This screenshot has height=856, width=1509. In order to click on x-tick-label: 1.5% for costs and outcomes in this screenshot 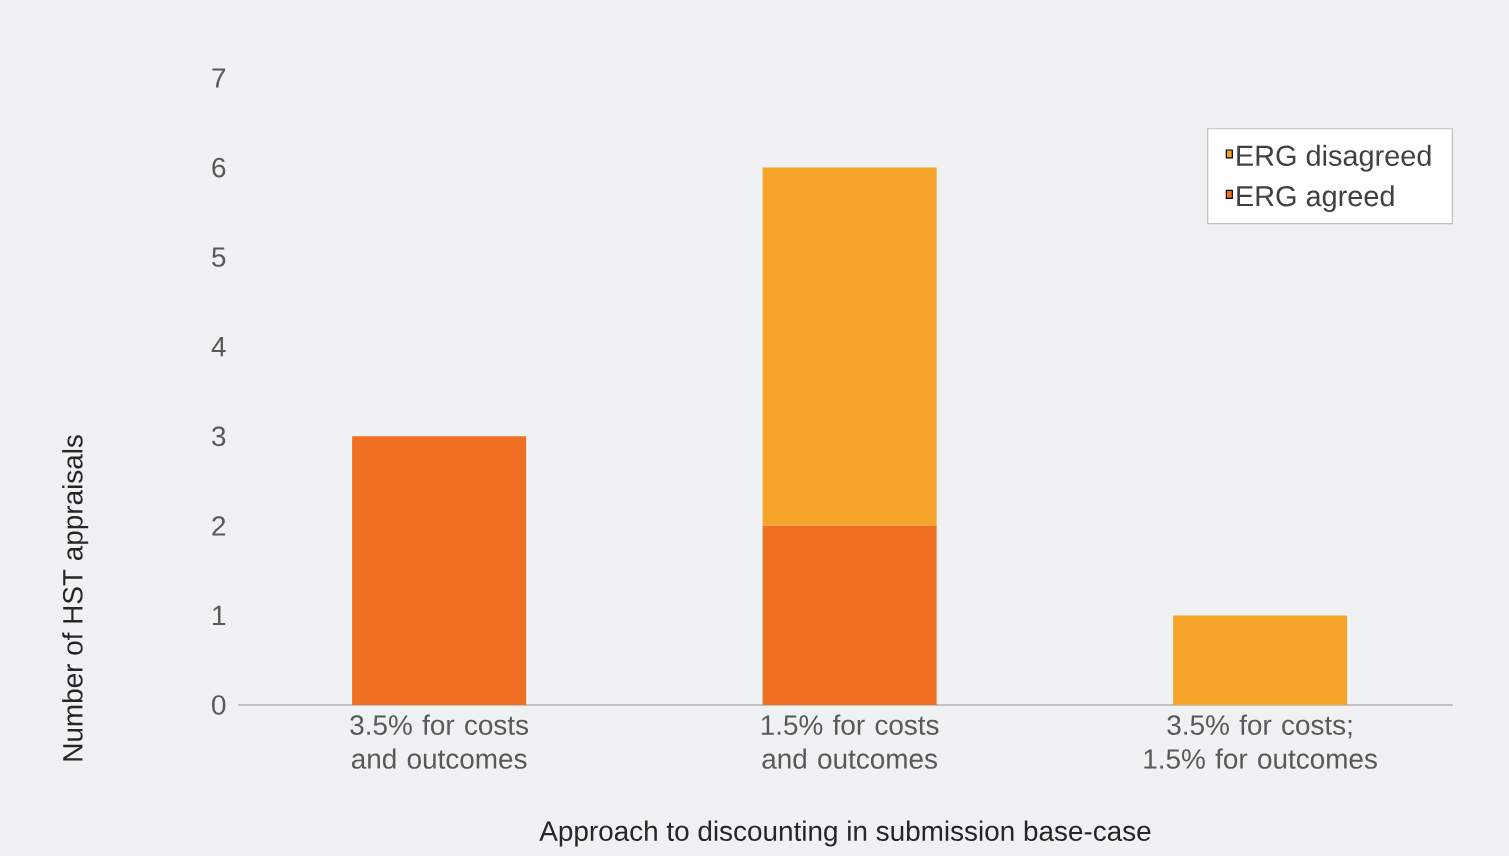, I will do `click(850, 741)`.